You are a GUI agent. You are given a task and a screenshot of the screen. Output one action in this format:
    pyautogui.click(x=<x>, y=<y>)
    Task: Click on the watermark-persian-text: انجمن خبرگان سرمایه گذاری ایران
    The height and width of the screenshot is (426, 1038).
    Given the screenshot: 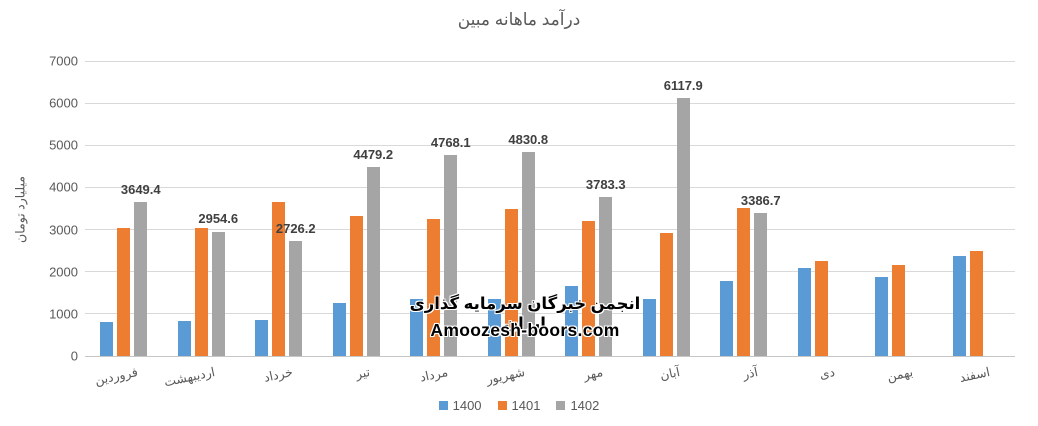 What is the action you would take?
    pyautogui.click(x=525, y=314)
    